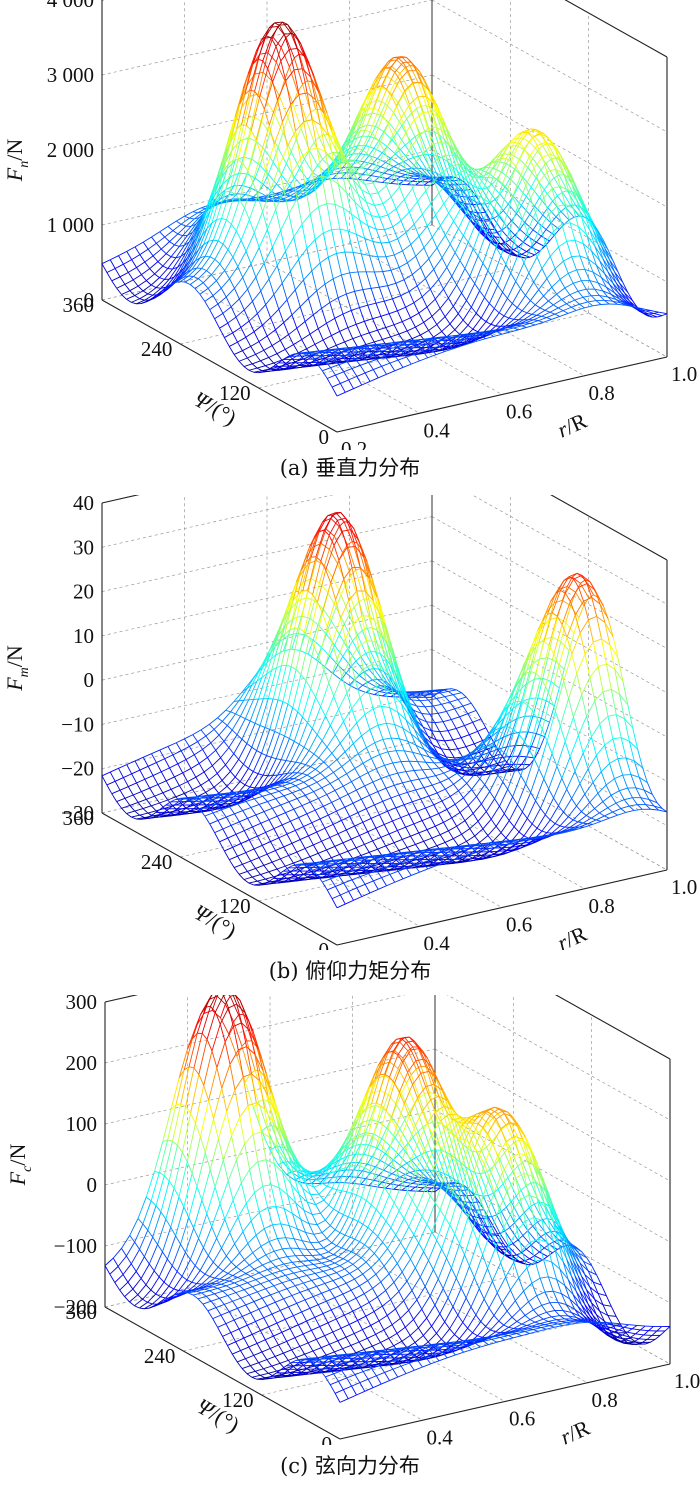  What do you see at coordinates (684, 374) in the screenshot?
I see `x-tick-label: 1.0` at bounding box center [684, 374].